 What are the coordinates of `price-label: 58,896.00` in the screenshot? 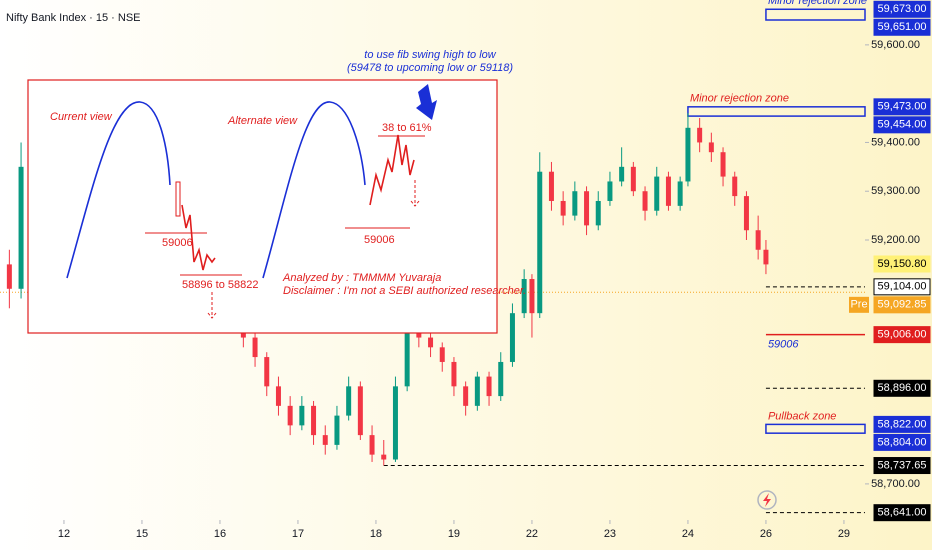 It's located at (902, 388).